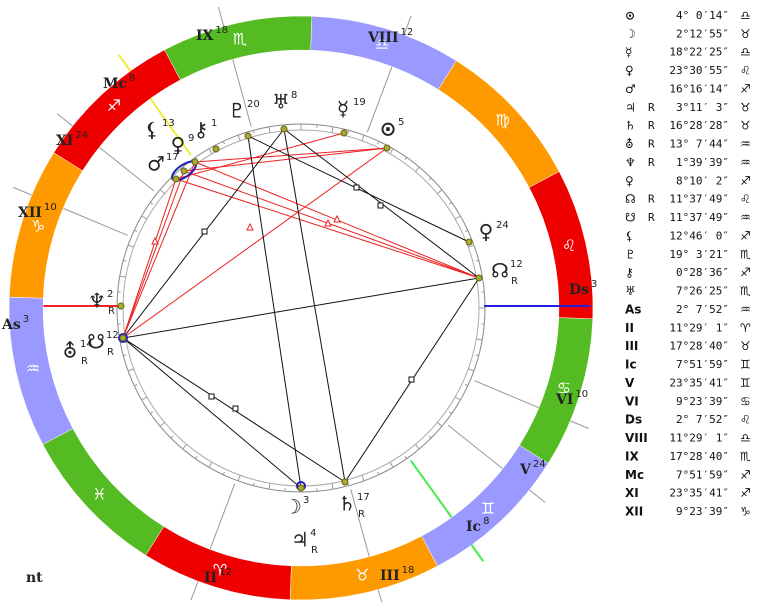 The width and height of the screenshot is (761, 602). What do you see at coordinates (569, 245) in the screenshot?
I see `sign-glyph: ♌` at bounding box center [569, 245].